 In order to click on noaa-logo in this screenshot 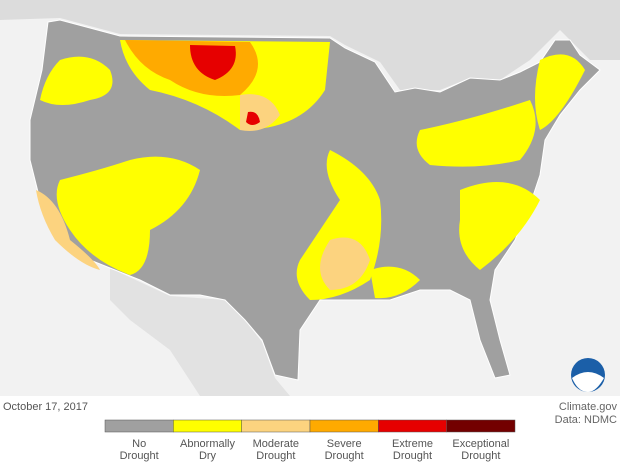, I will do `click(588, 375)`.